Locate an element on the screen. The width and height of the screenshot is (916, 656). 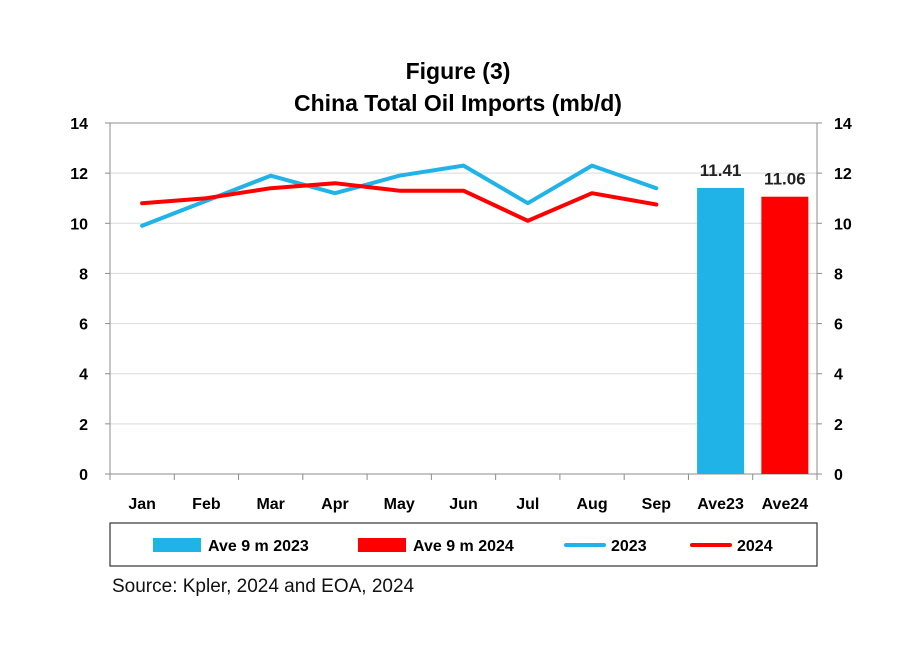
y-tick-label-right: 2 is located at coordinates (838, 425).